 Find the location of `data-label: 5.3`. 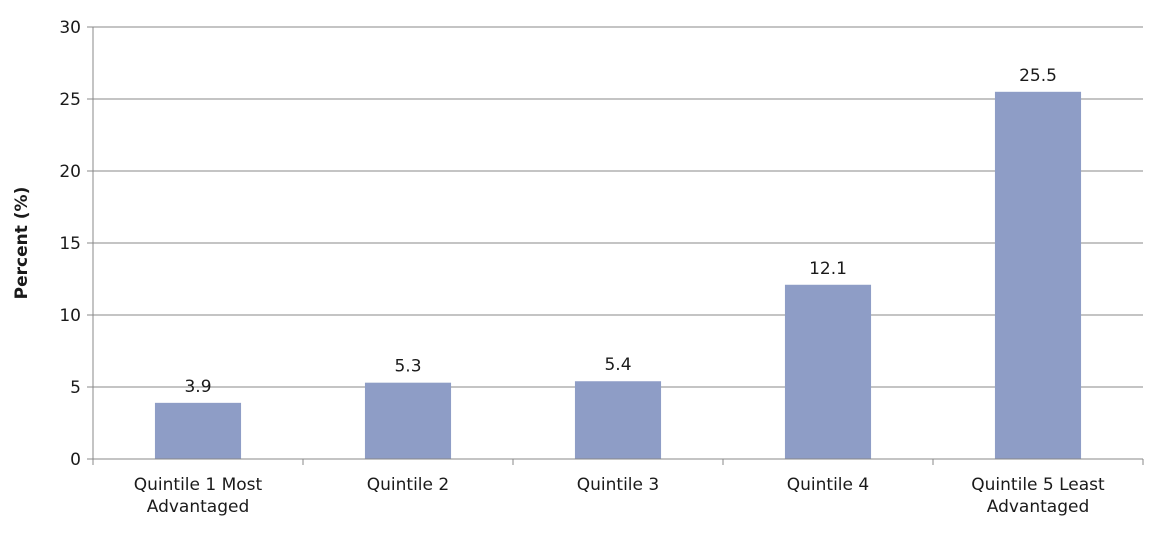

data-label: 5.3 is located at coordinates (407, 367).